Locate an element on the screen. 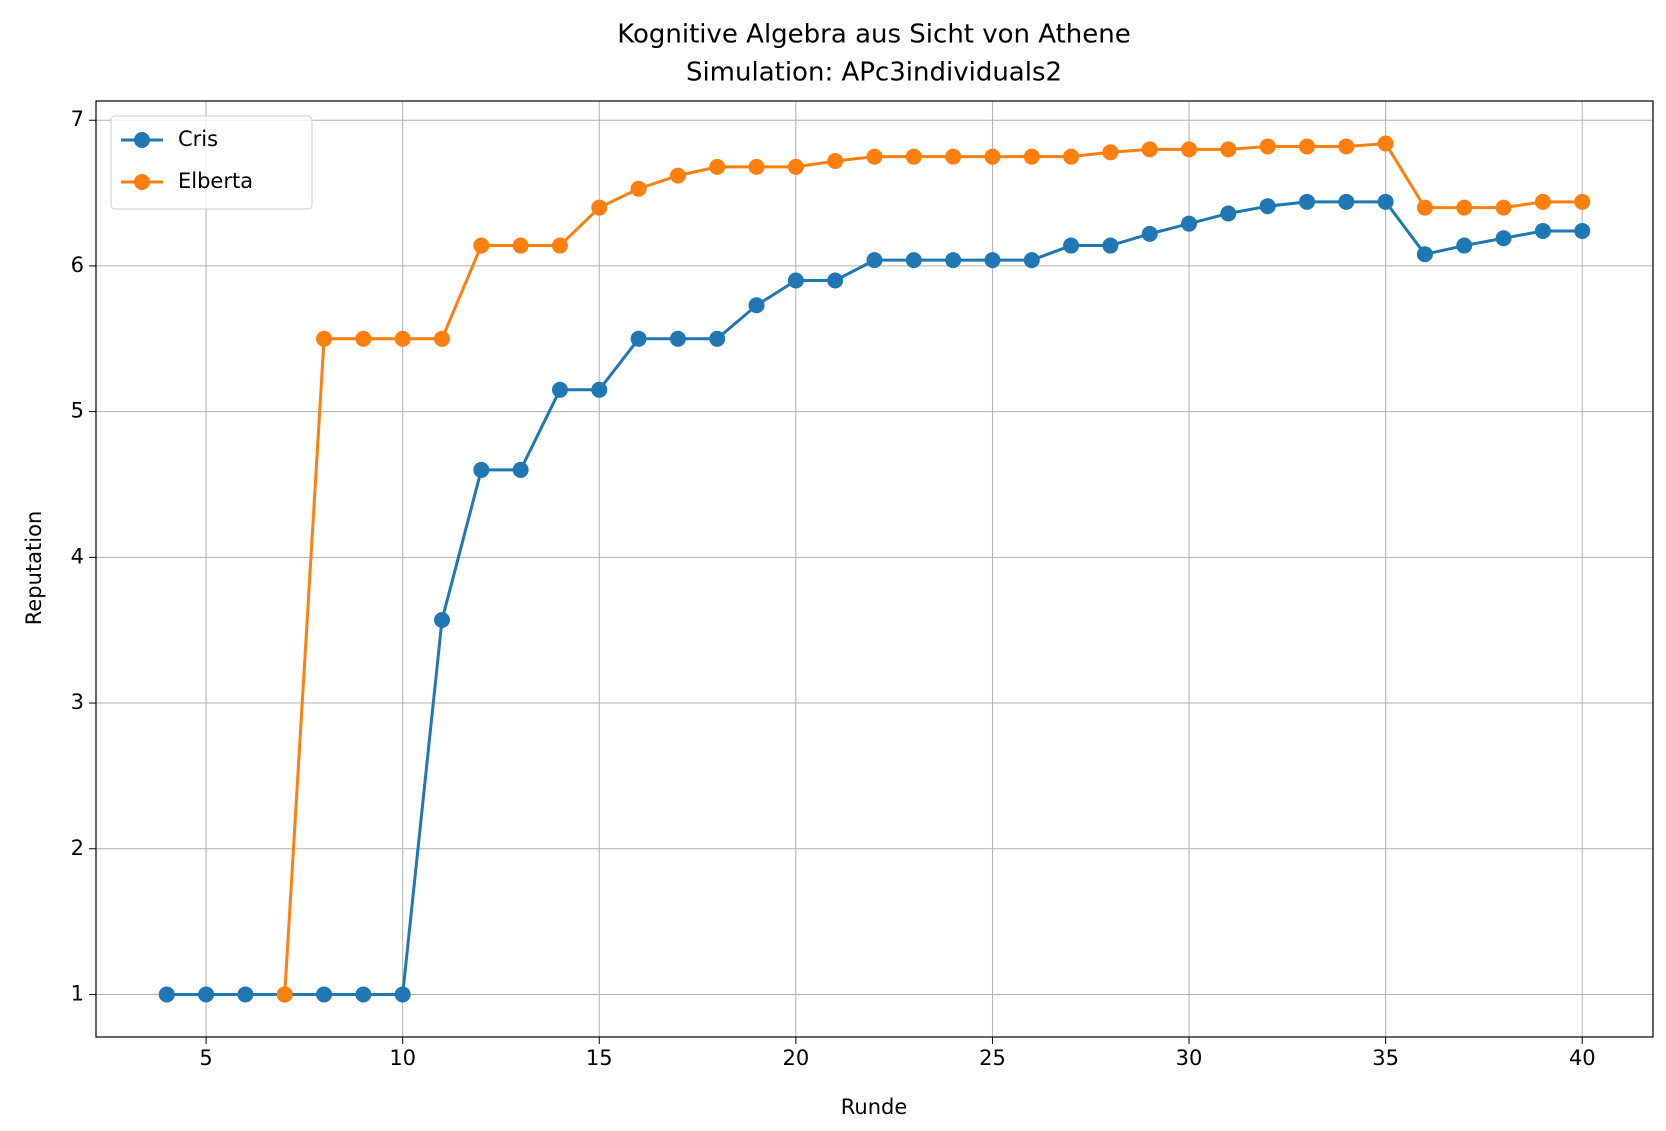 The height and width of the screenshot is (1131, 1666). y-axis-label: Reputation is located at coordinates (34, 568).